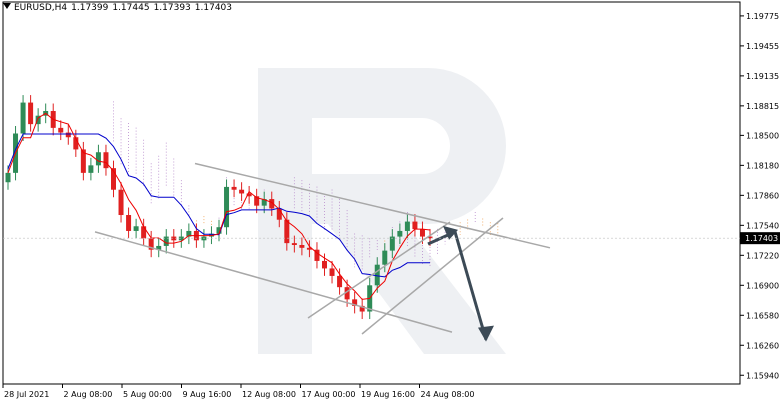 This screenshot has width=782, height=408. What do you see at coordinates (762, 225) in the screenshot?
I see `price-tick-label: 1.17540` at bounding box center [762, 225].